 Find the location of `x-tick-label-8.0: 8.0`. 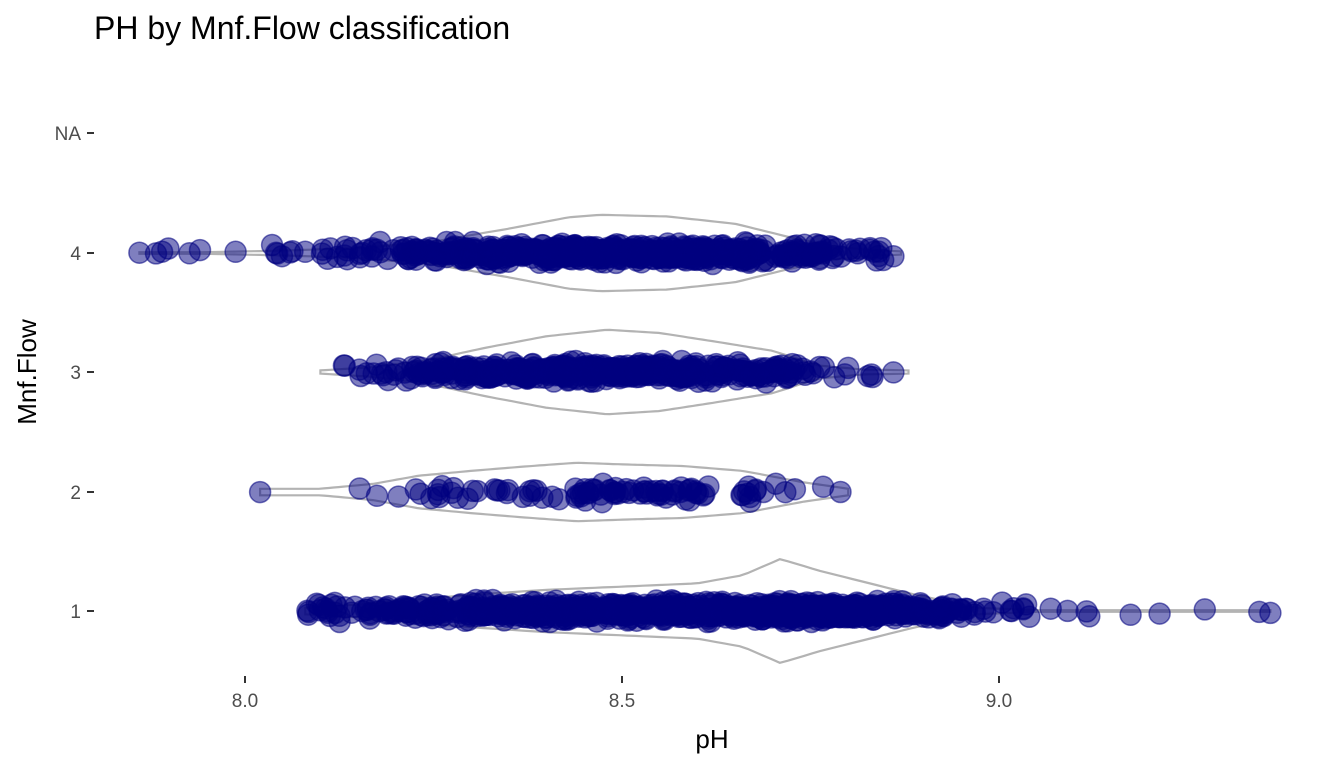

x-tick-label-8.0: 8.0 is located at coordinates (245, 701).